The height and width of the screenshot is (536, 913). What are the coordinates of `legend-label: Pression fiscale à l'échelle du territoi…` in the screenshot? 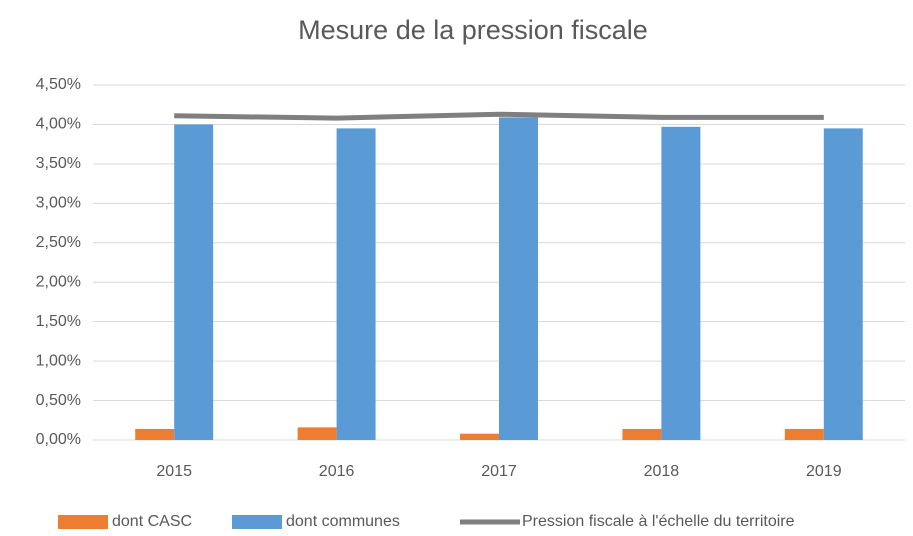 It's located at (658, 521).